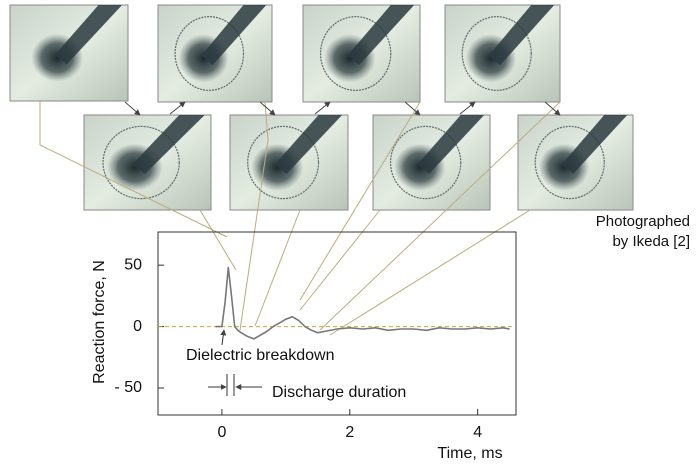 This screenshot has height=466, width=696. I want to click on x-tick-label: 4, so click(477, 432).